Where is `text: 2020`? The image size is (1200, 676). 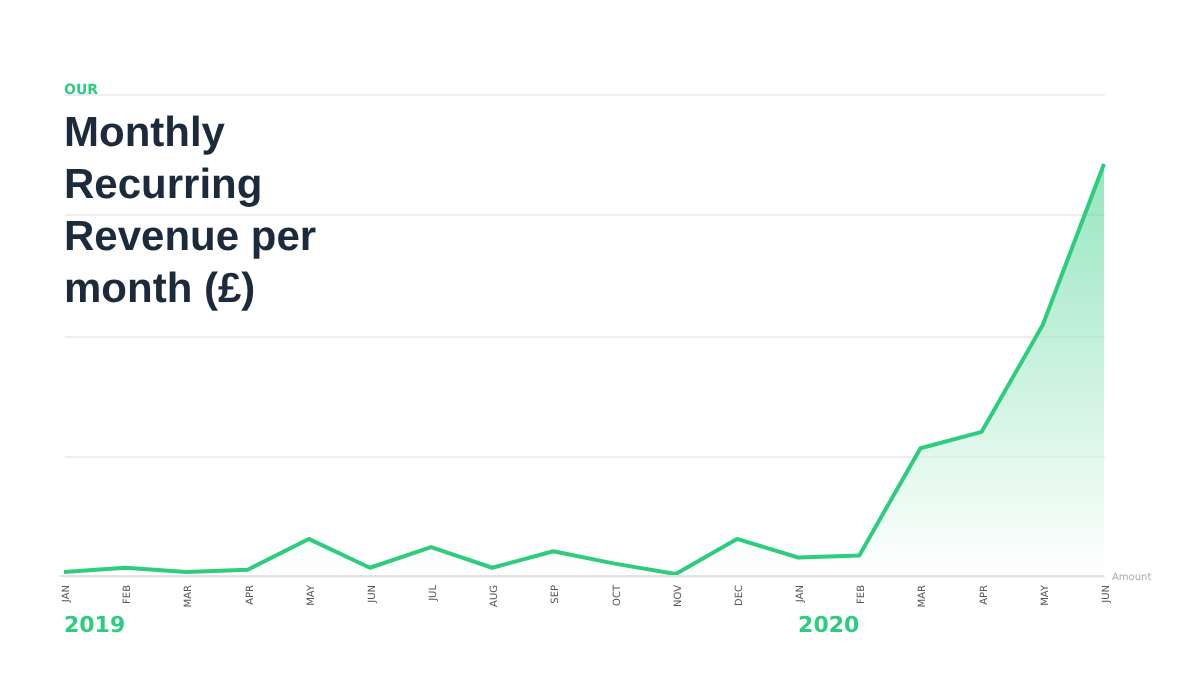 text: 2020 is located at coordinates (829, 625).